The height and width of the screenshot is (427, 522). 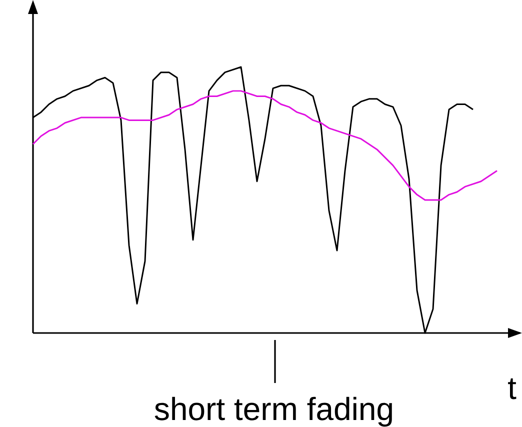 I want to click on text: short term fading, so click(x=273, y=411).